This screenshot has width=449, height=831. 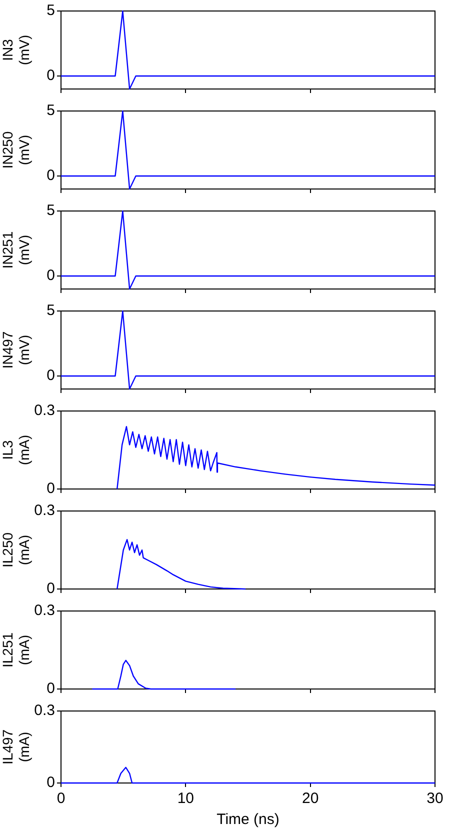 What do you see at coordinates (16, 450) in the screenshot?
I see `y-axis-title: IL3 (mA)` at bounding box center [16, 450].